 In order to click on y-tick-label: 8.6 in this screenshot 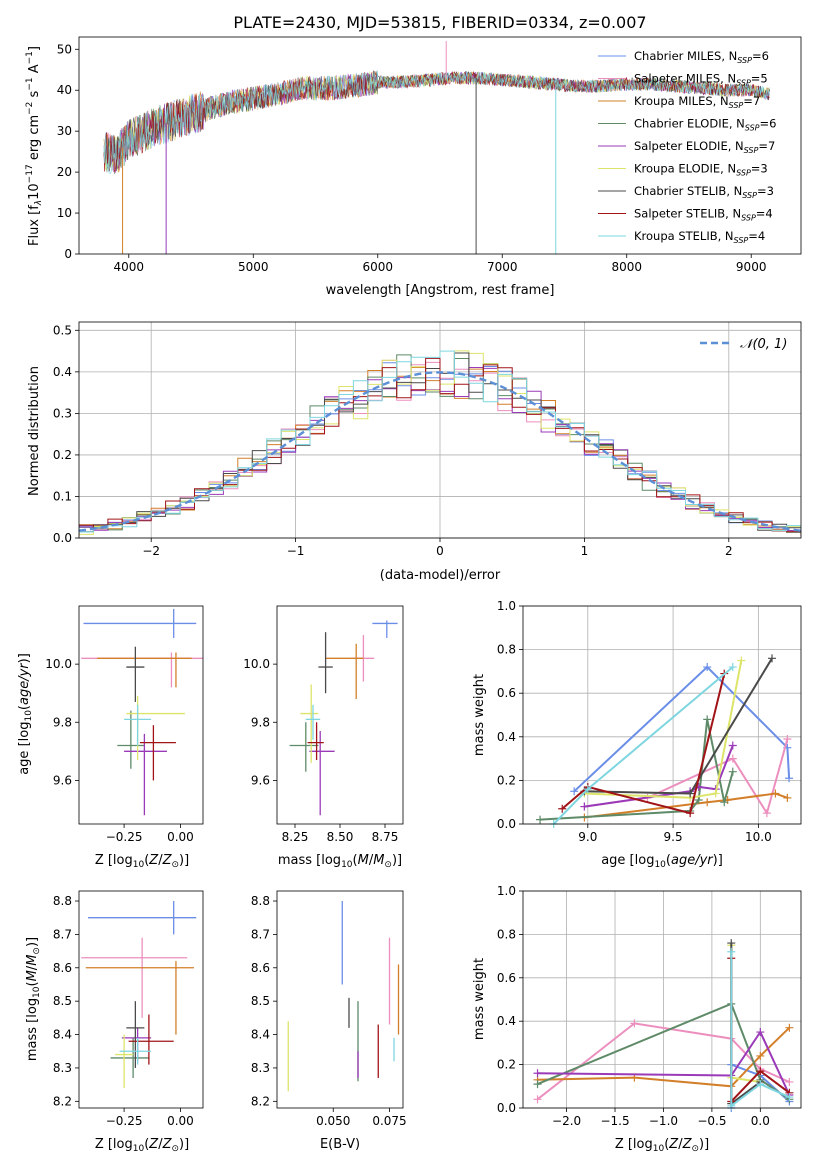, I will do `click(62, 968)`.